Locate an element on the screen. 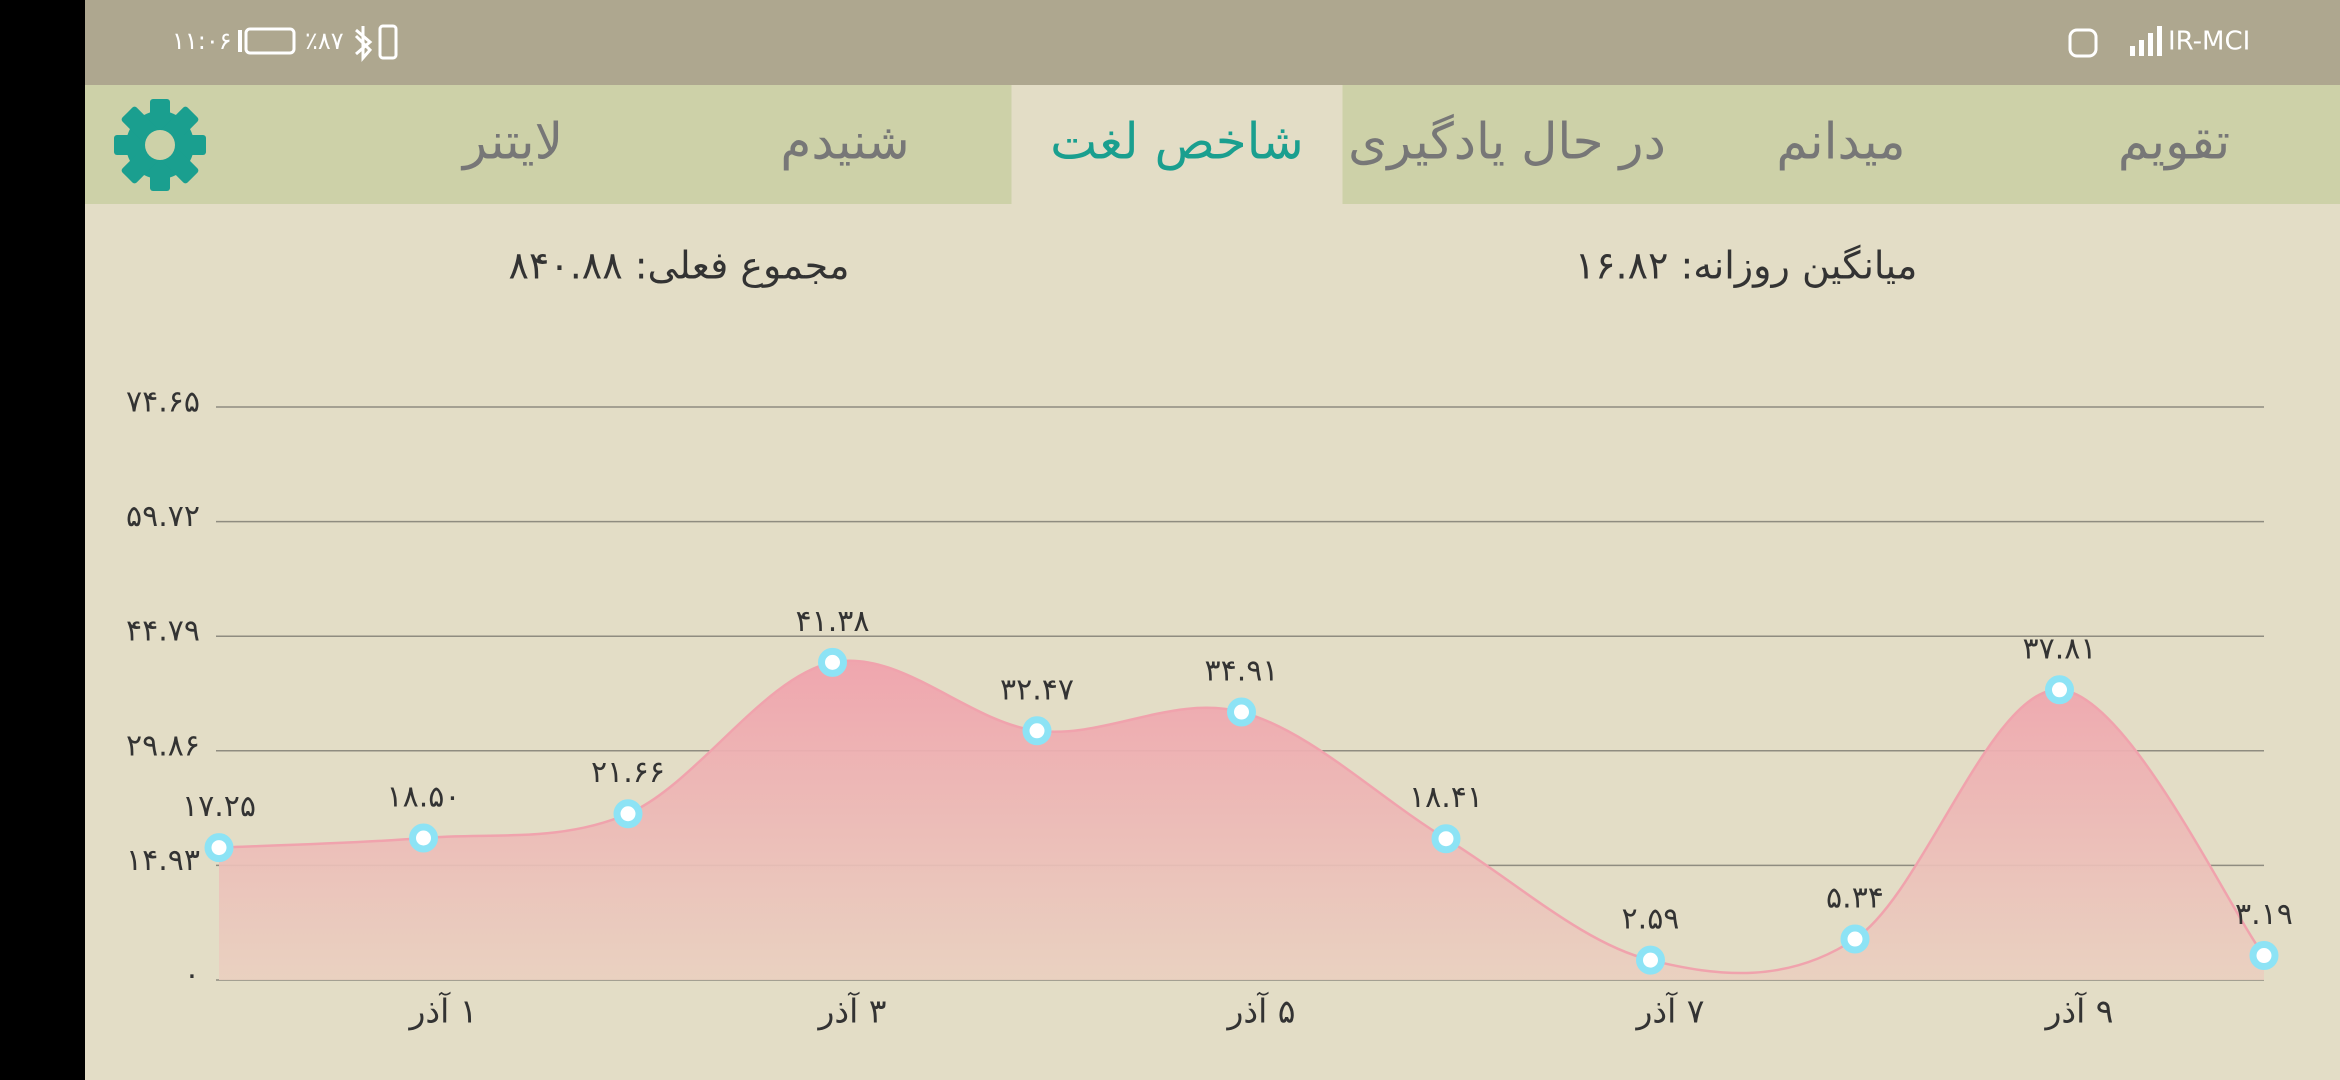  battery-text: ٪۸۷ is located at coordinates (324, 41).